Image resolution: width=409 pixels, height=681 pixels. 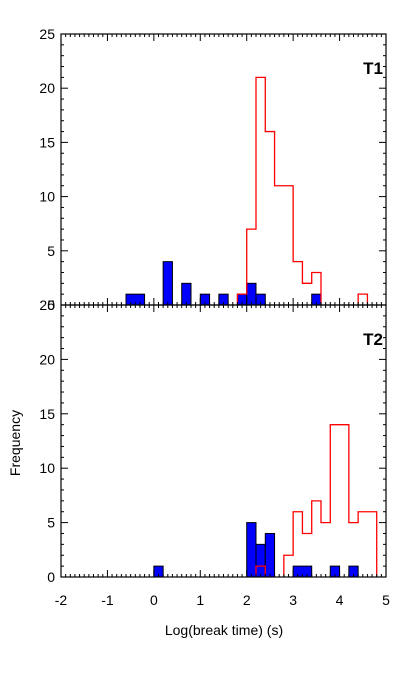 I want to click on panel-label: T2, so click(x=373, y=339).